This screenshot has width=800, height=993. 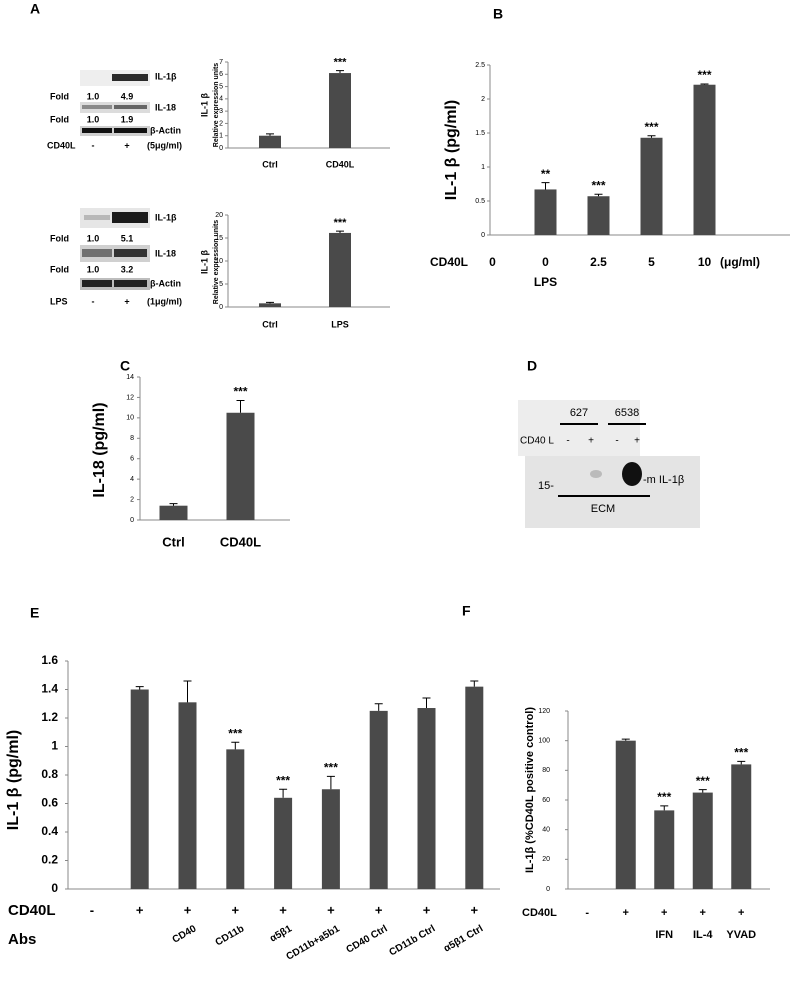 I want to click on sub-label: LPS, so click(x=545, y=282).